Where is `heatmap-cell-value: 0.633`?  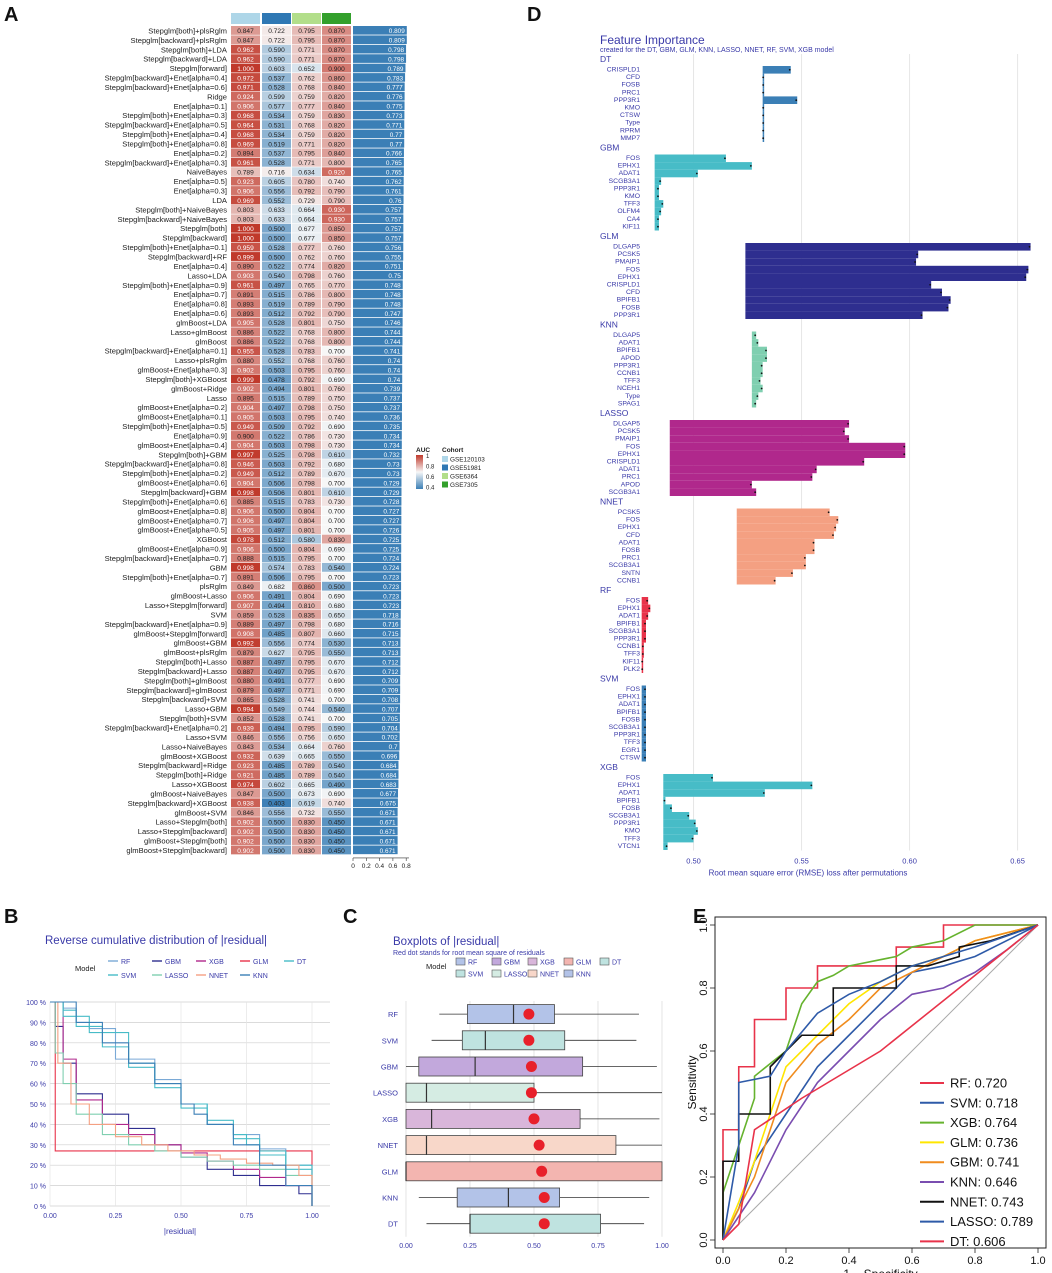 heatmap-cell-value: 0.633 is located at coordinates (276, 220).